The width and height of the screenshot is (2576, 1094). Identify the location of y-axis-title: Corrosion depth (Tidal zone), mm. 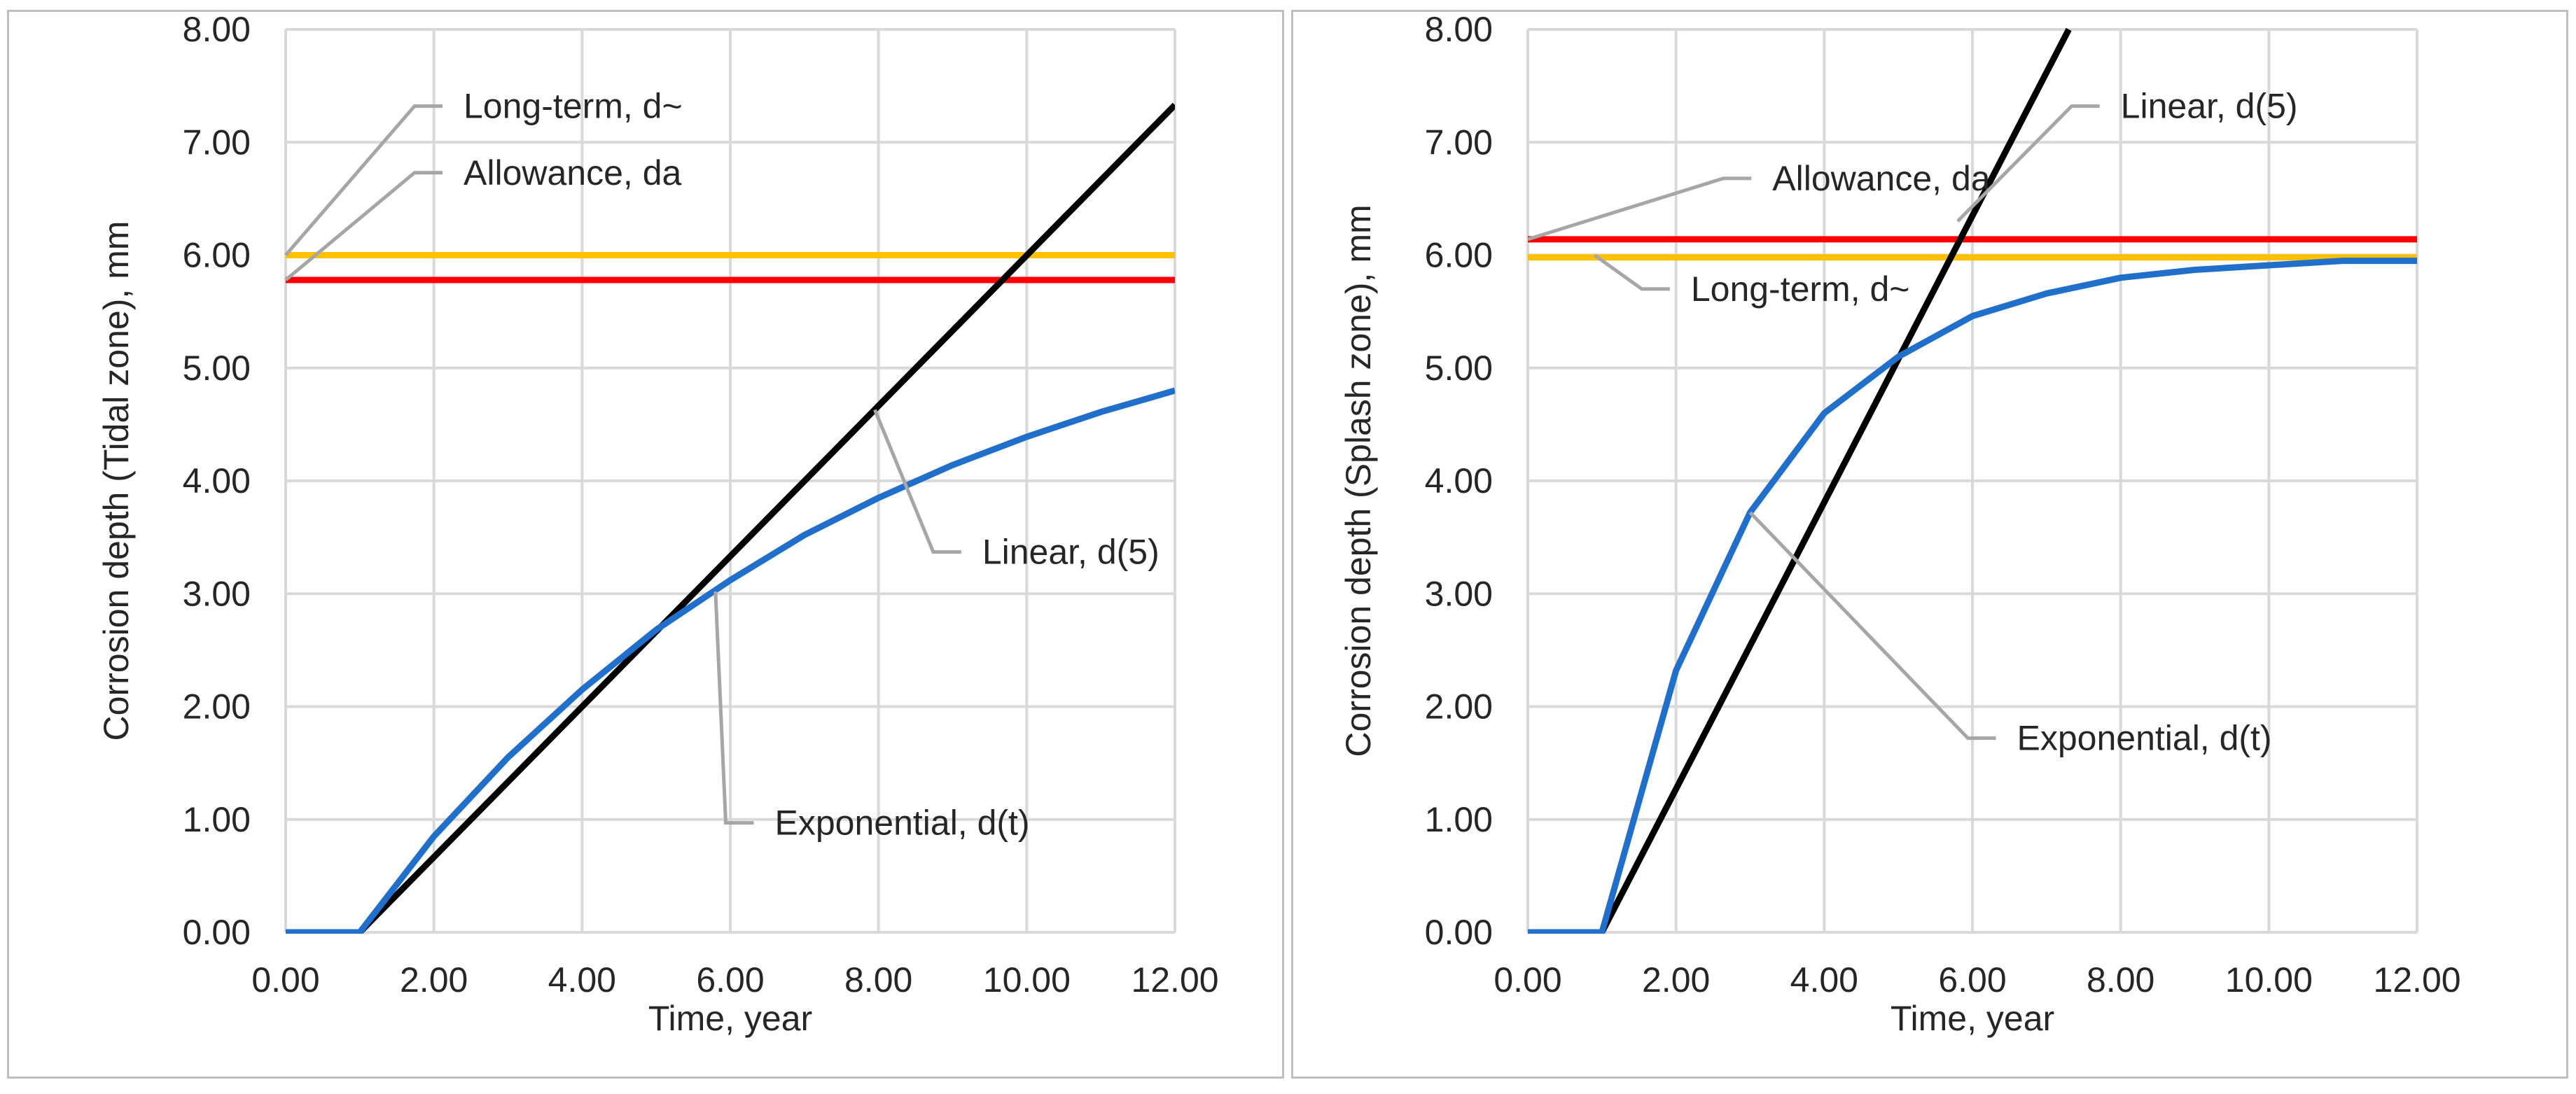
(116, 481).